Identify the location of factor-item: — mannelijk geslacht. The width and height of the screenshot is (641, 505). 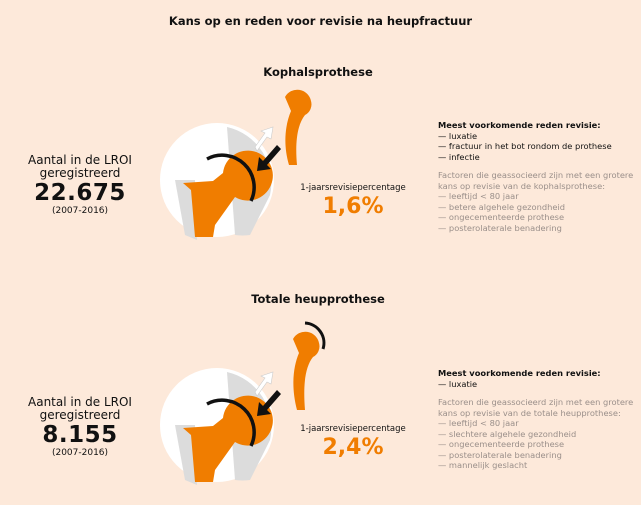
(483, 465).